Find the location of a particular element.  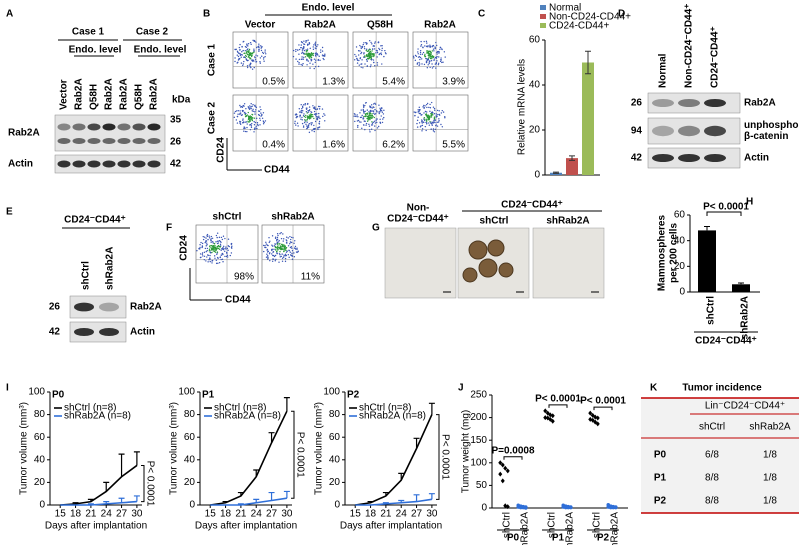

label: Rab2A is located at coordinates (154, 94).